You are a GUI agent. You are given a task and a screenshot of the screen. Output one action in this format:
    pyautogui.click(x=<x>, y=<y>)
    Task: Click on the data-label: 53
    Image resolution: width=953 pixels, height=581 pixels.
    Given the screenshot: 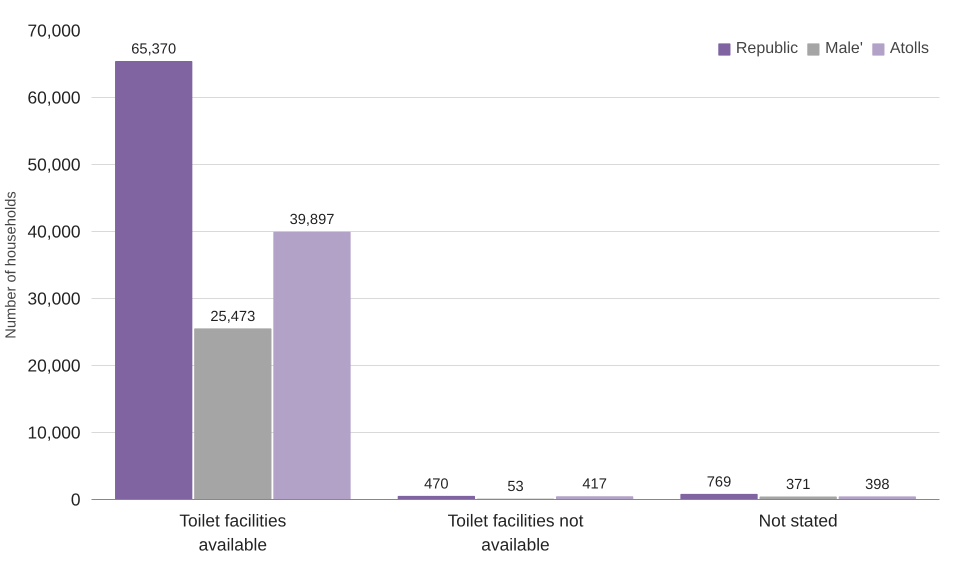 What is the action you would take?
    pyautogui.click(x=515, y=487)
    